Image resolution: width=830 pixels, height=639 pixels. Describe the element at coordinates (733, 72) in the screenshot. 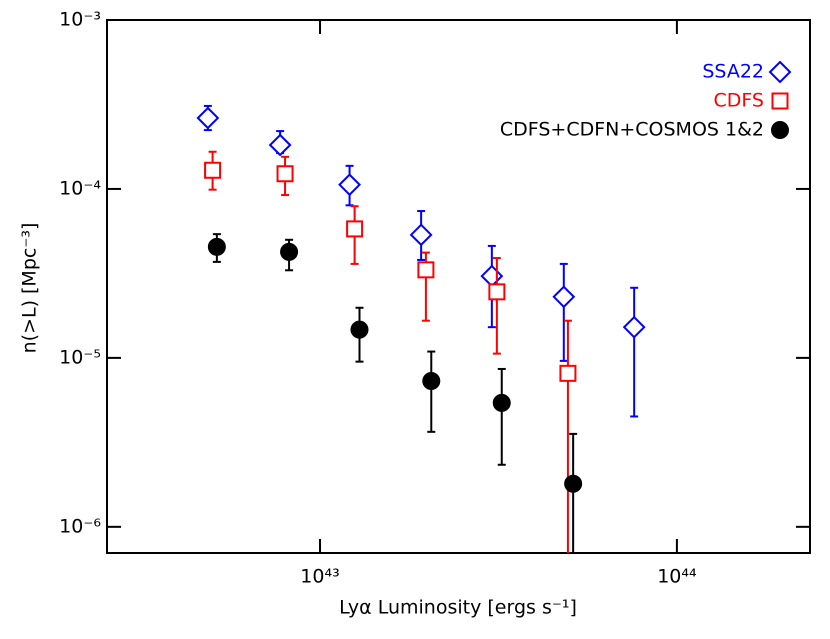

I see `legend-label: SSA22` at that location.